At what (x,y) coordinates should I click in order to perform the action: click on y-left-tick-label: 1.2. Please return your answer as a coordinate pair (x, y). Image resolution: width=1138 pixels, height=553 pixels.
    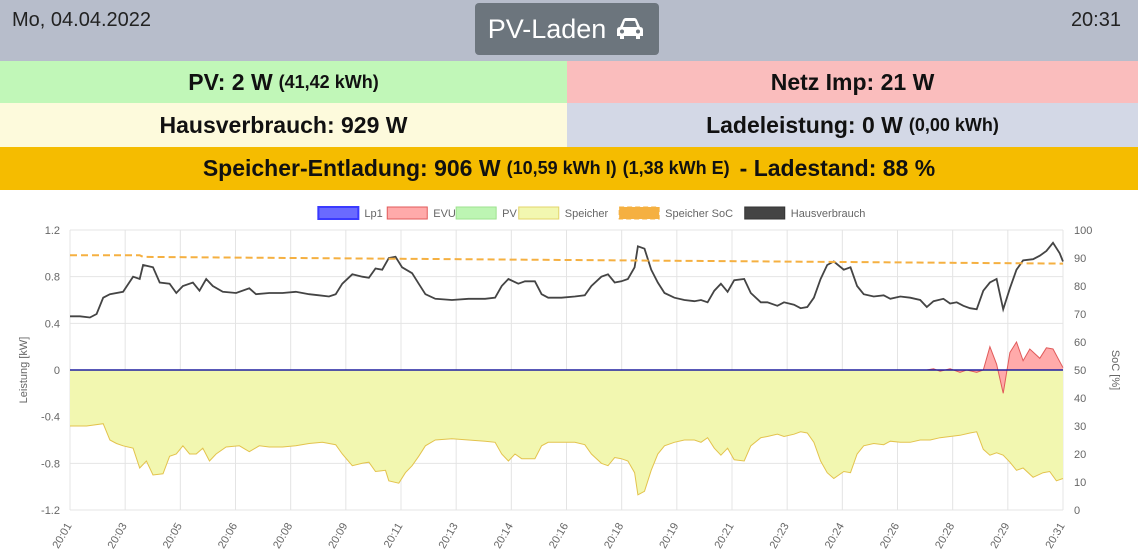
    Looking at the image, I should click on (52, 231).